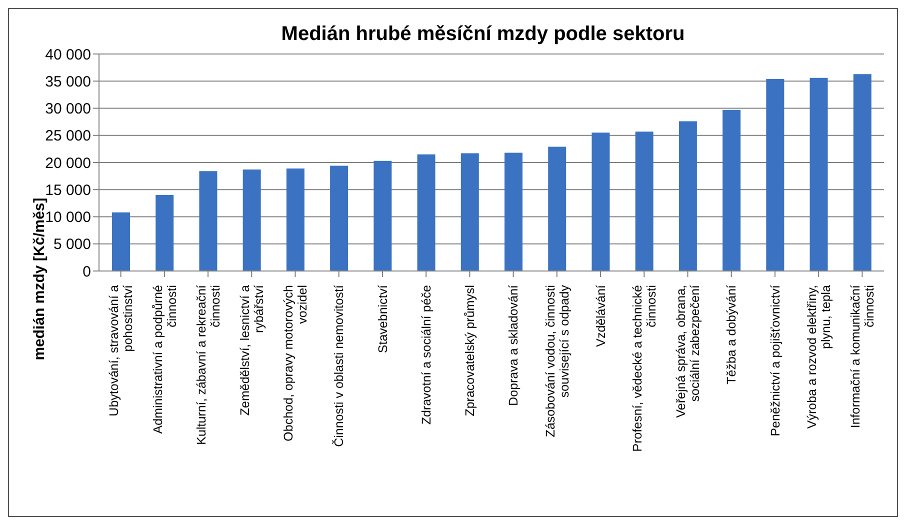 This screenshot has width=907, height=525. I want to click on x-tick-label: Doprava a skladování, so click(513, 345).